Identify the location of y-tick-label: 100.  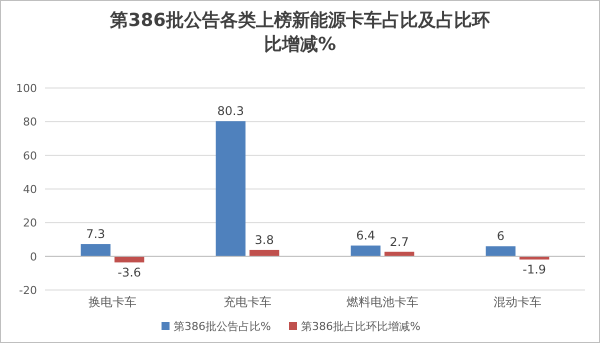
(26, 88).